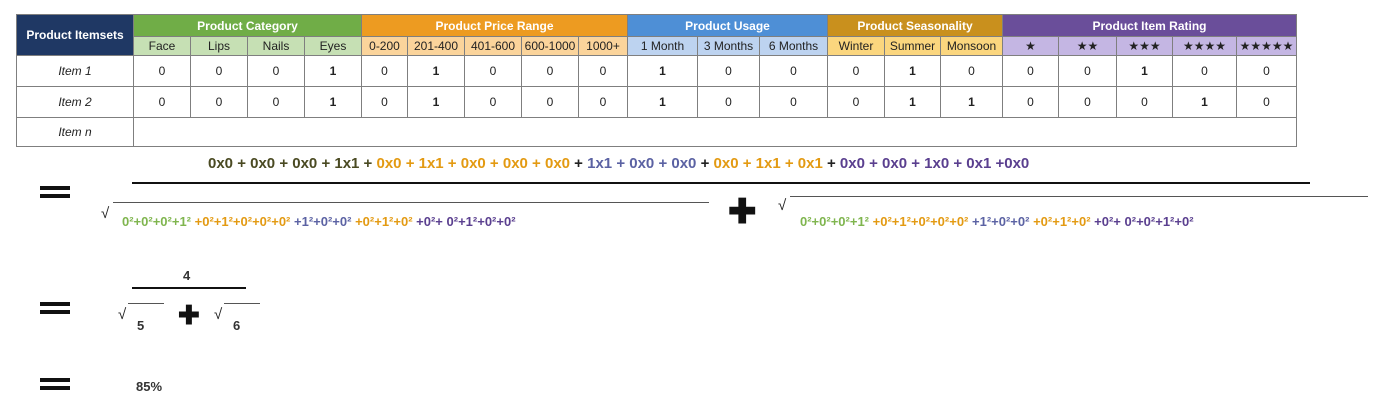 The image size is (1400, 411). Describe the element at coordinates (856, 46) in the screenshot. I see `col-header: Winter` at that location.